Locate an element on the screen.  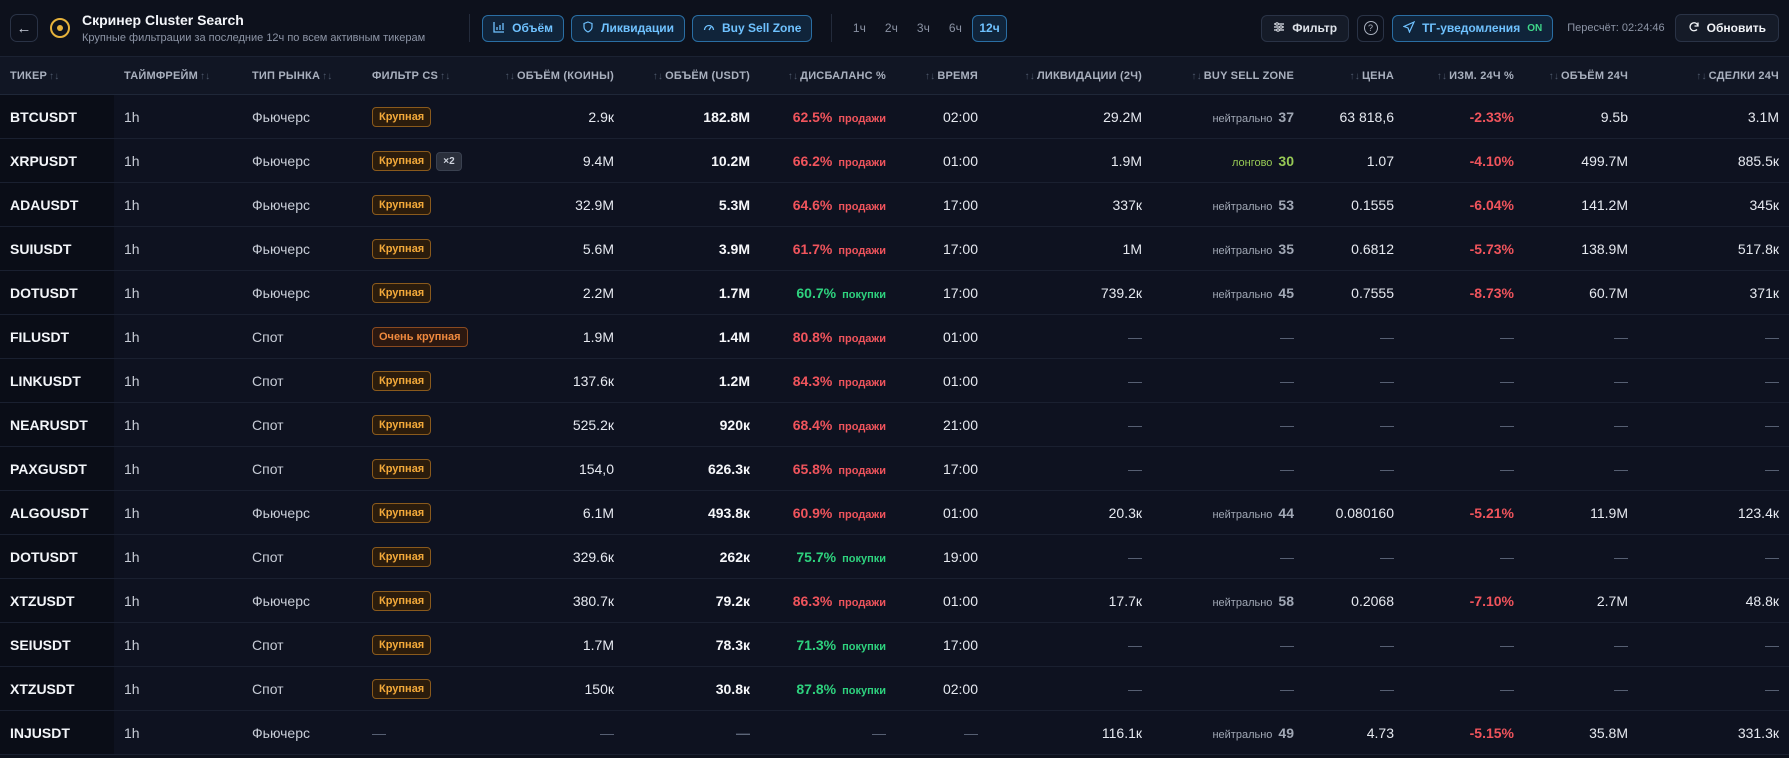
cell-imbalance: 62.5% продажи is located at coordinates (828, 116).